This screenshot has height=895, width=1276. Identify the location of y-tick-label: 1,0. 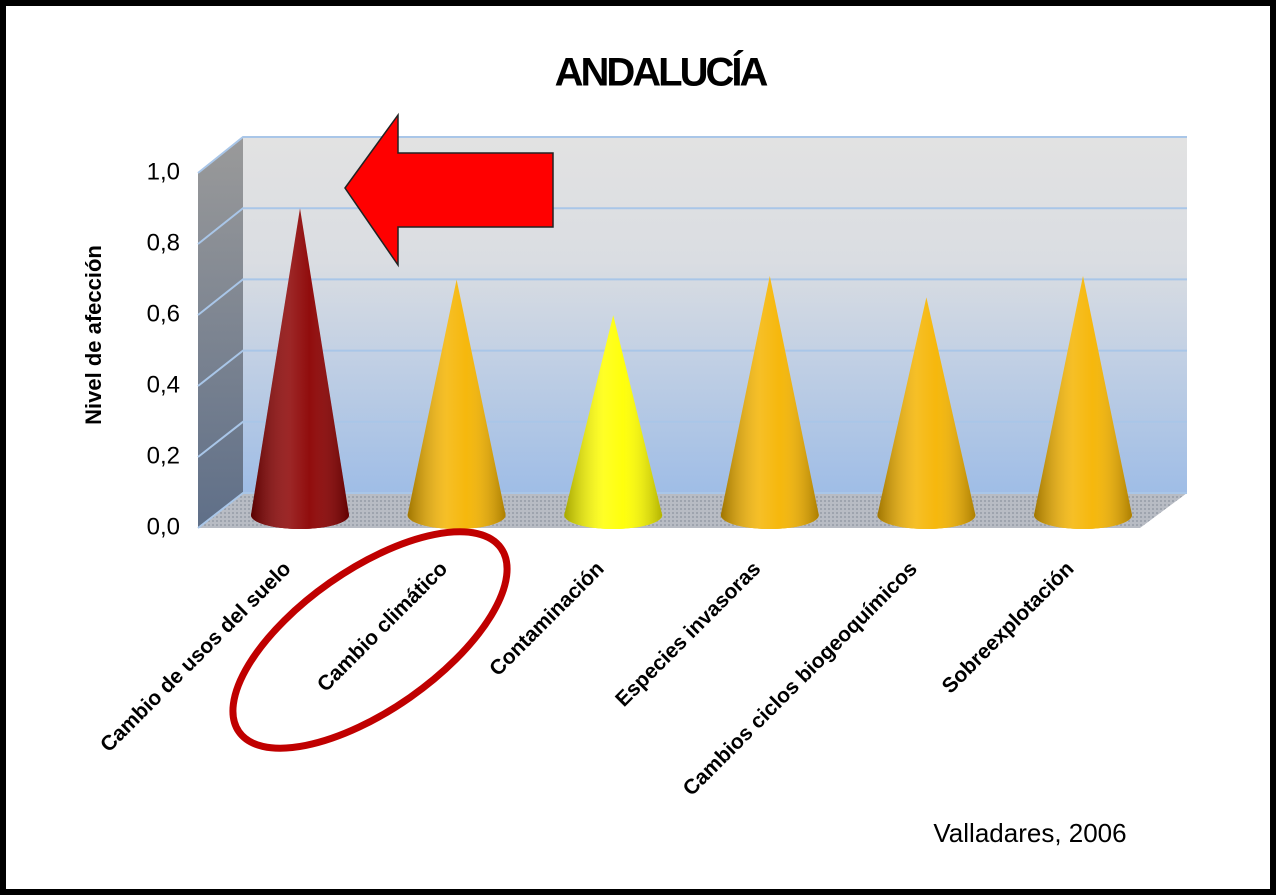
(163, 171).